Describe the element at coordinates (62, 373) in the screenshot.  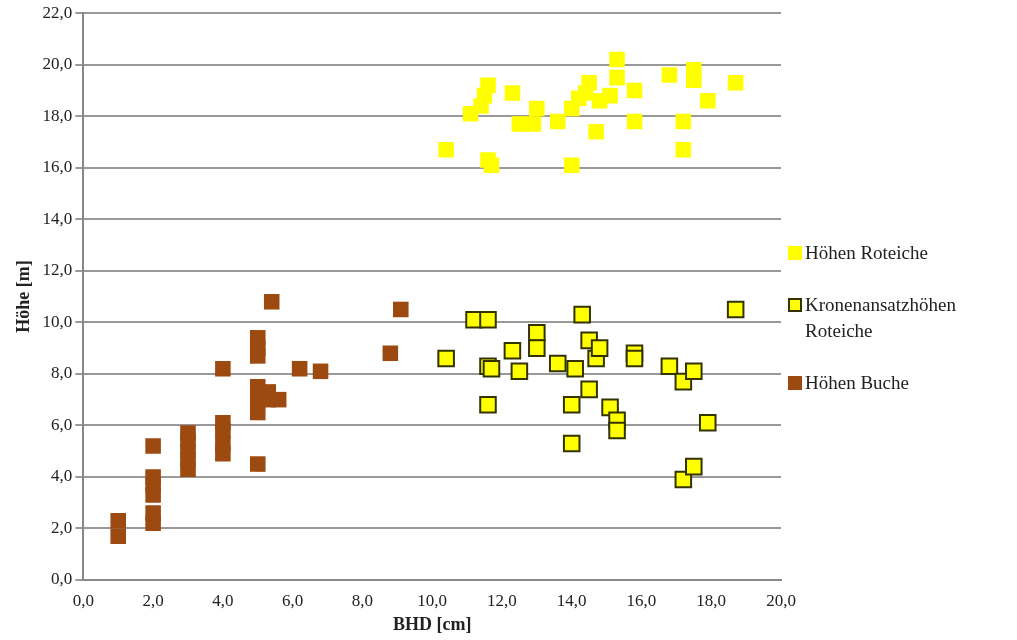
I see `y-tick-label: 8,0` at that location.